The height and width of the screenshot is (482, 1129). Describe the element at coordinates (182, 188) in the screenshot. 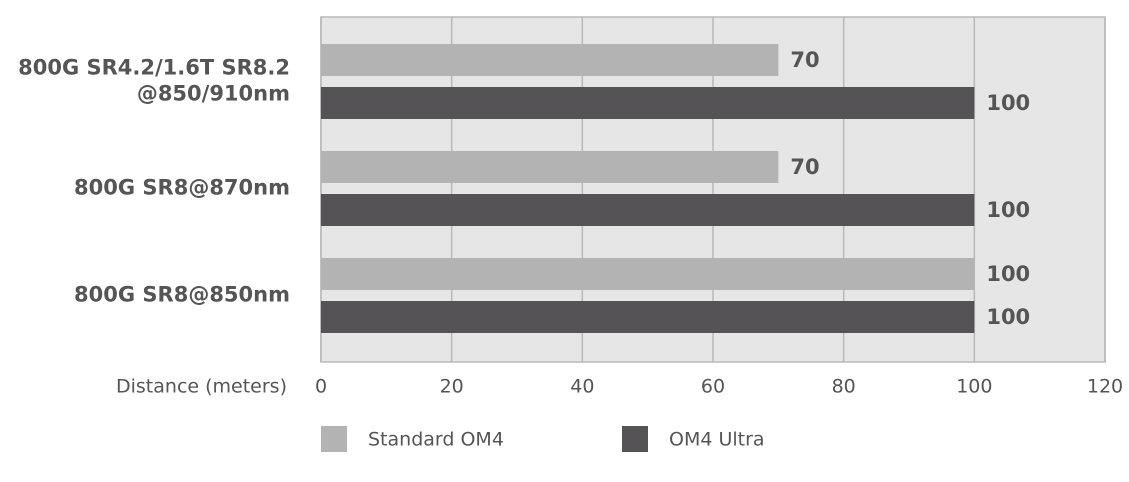

I see `category-label: 800G SR8@870nm` at that location.